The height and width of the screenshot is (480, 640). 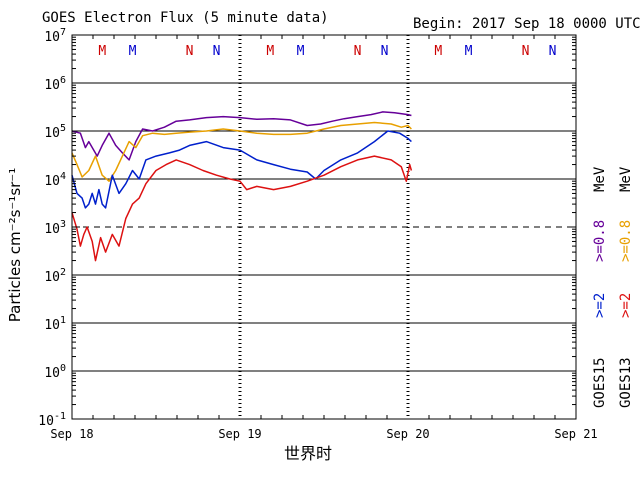 What do you see at coordinates (52, 420) in the screenshot?
I see `y-tick-label: 10⁻¹` at bounding box center [52, 420].